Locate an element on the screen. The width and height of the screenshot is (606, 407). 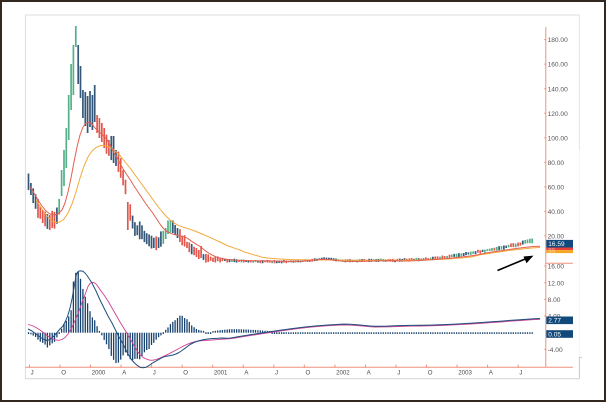
svg-text: 2000 is located at coordinates (99, 373).